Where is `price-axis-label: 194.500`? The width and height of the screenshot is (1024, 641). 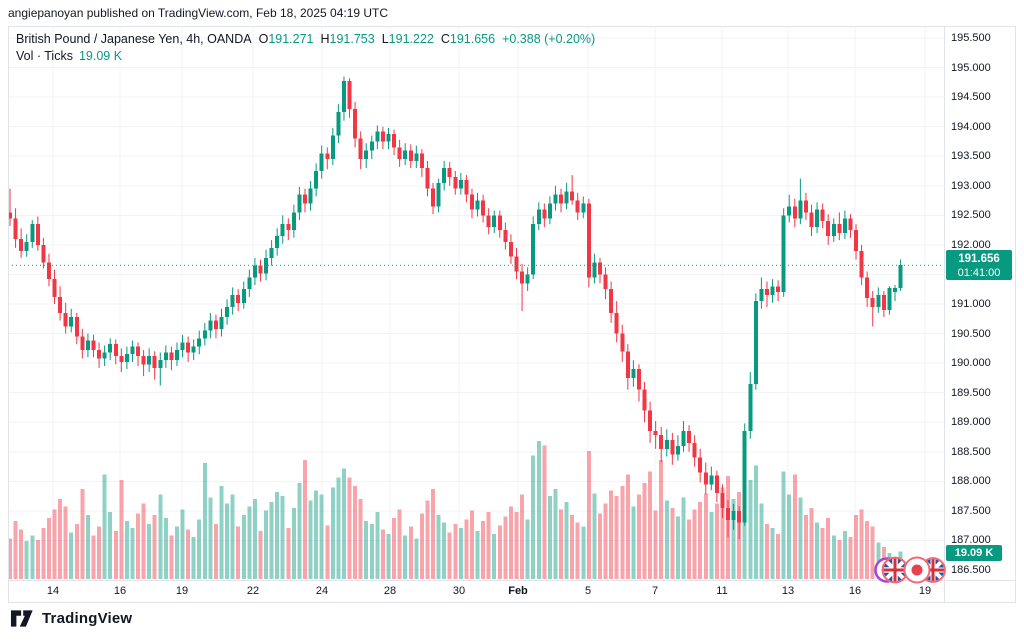 price-axis-label: 194.500 is located at coordinates (971, 97).